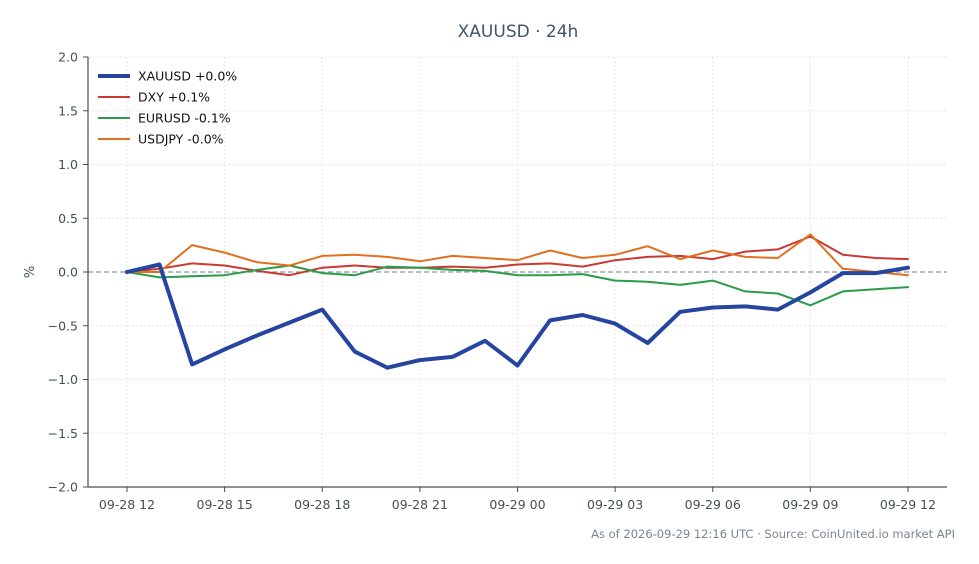  What do you see at coordinates (810, 504) in the screenshot?
I see `x-tick-label: 09-29 09` at bounding box center [810, 504].